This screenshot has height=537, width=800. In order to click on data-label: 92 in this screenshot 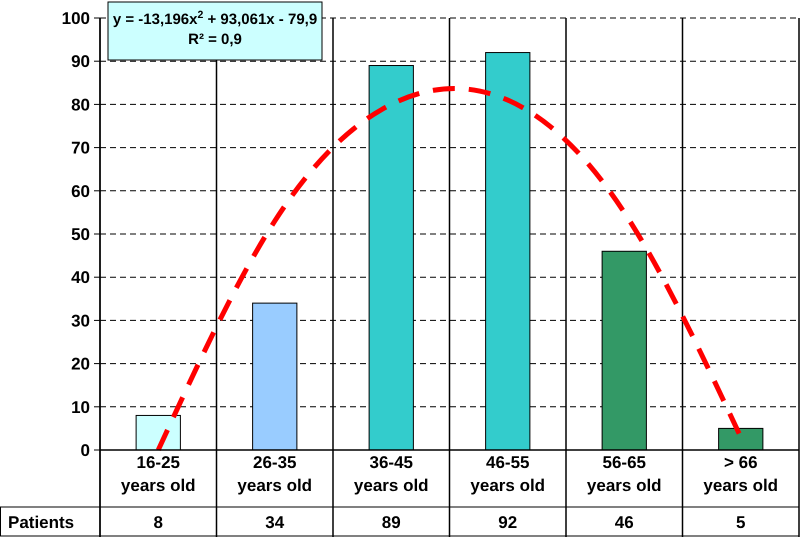, I will do `click(508, 522)`.